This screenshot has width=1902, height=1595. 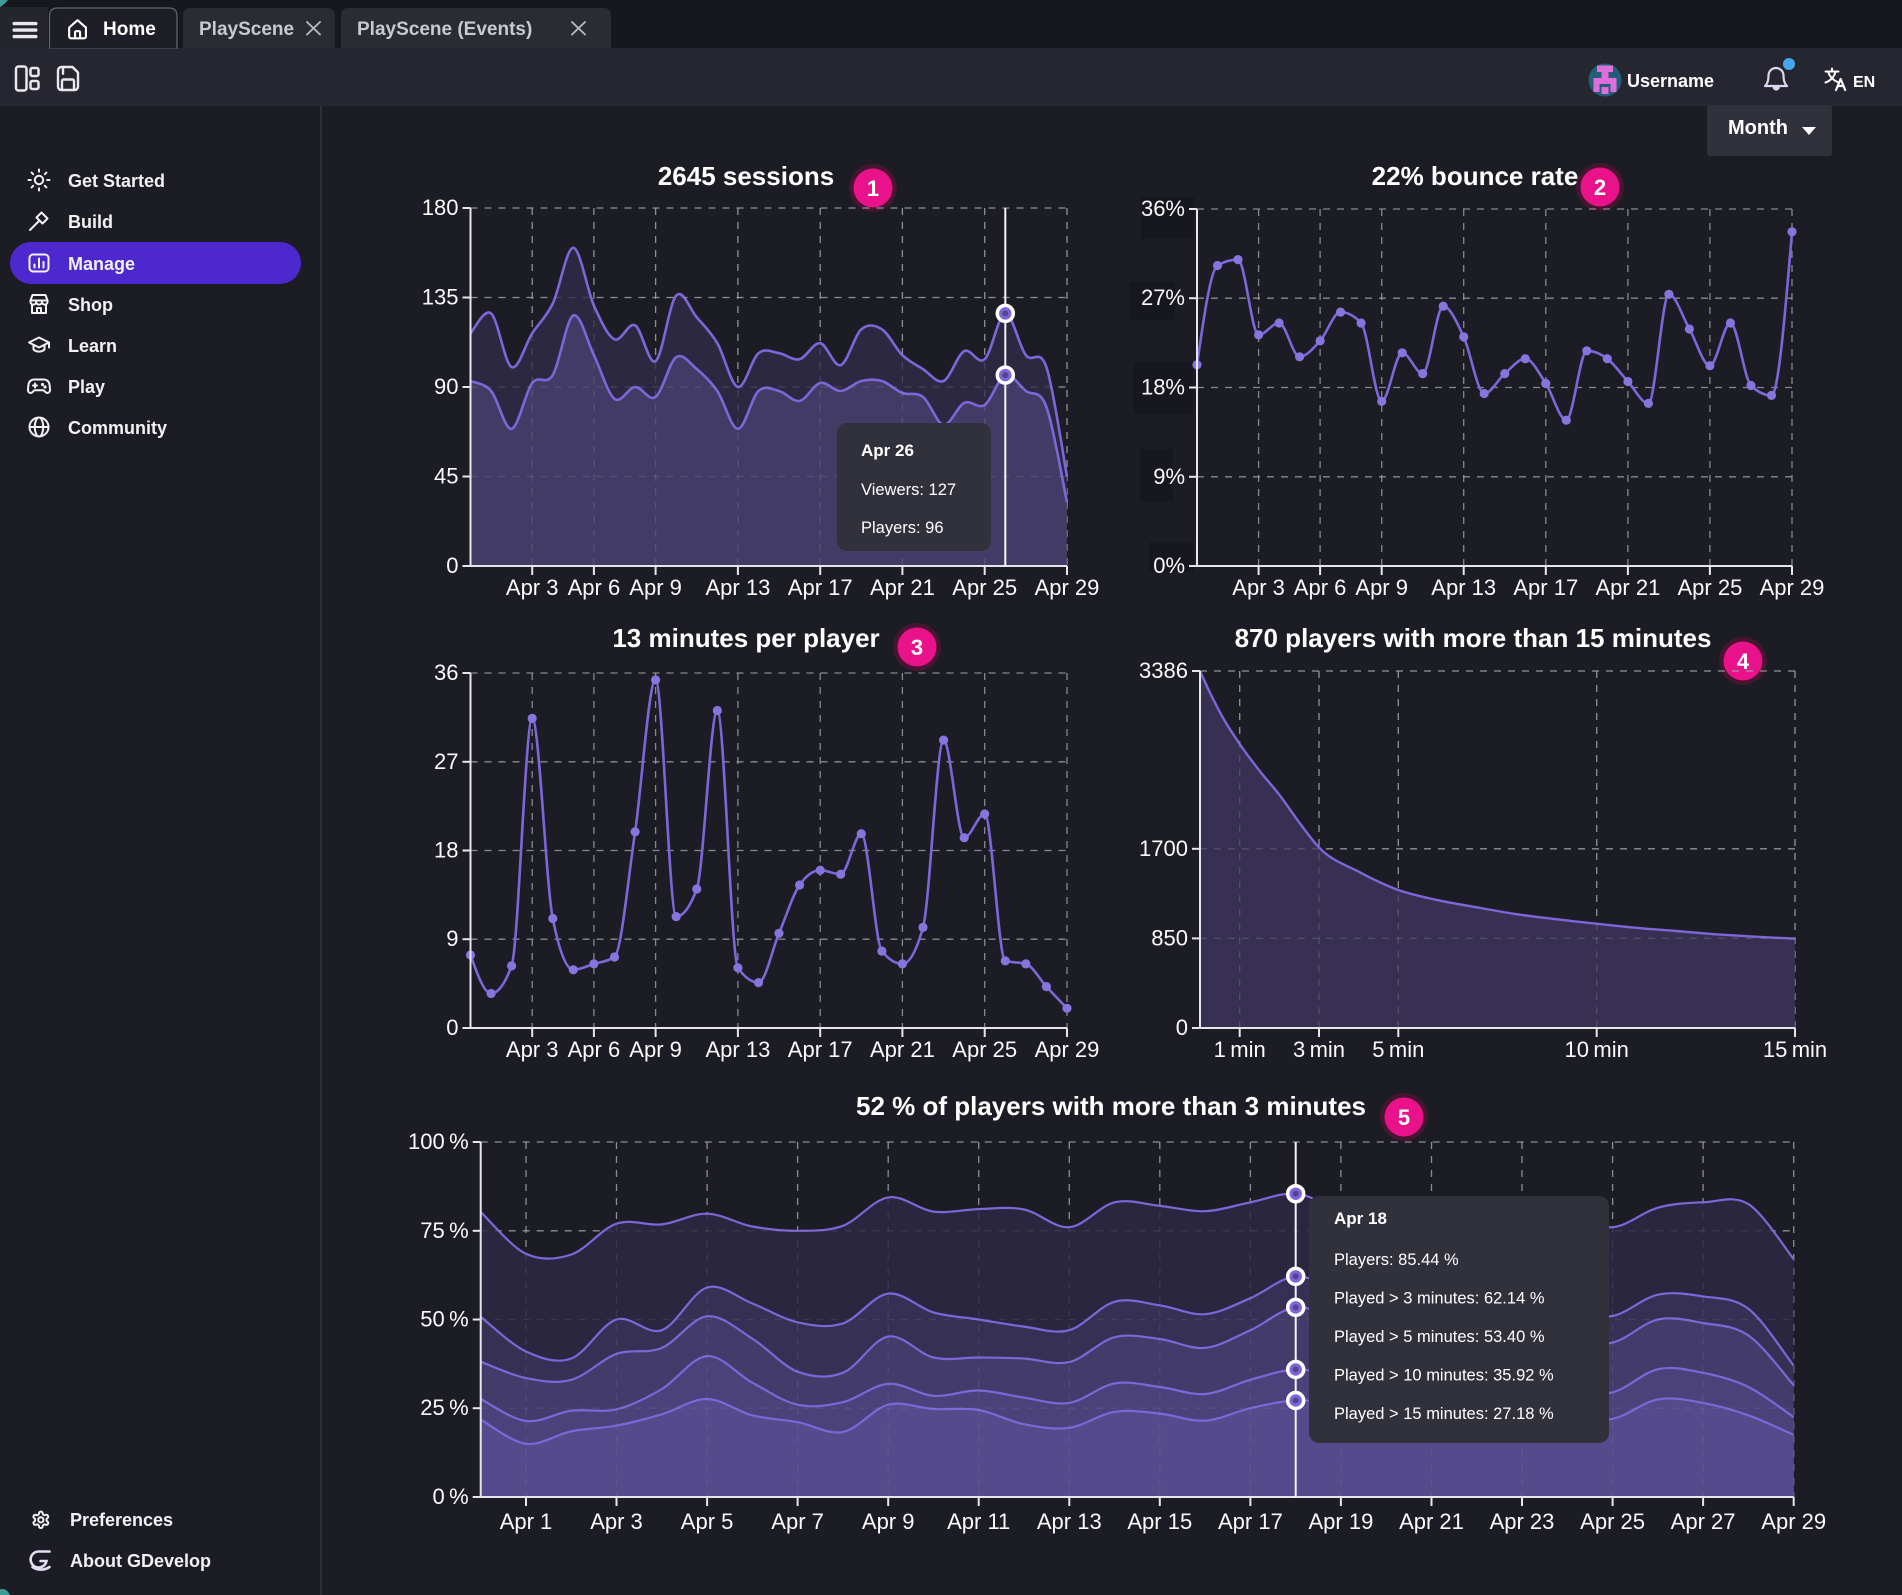 What do you see at coordinates (246, 29) in the screenshot?
I see `svg-text: PlayScene` at bounding box center [246, 29].